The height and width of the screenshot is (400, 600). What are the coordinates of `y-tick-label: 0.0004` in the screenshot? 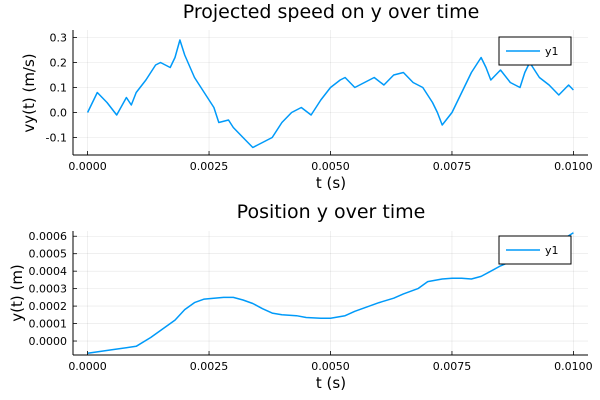 It's located at (48, 271).